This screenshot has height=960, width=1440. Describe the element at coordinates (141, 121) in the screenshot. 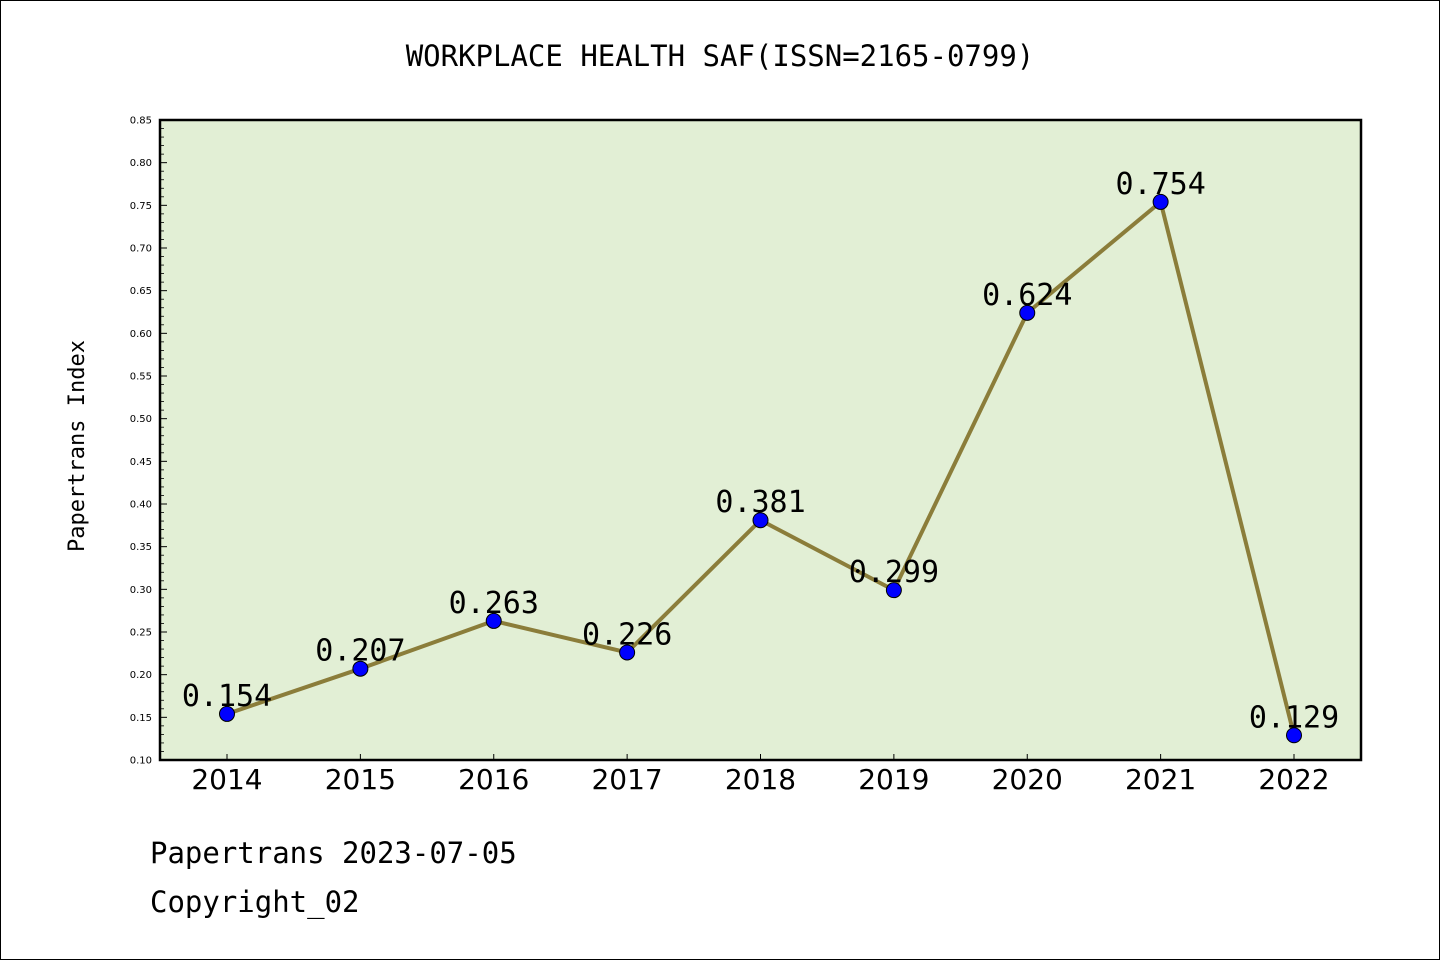

I see `y-tick-label: 0.85` at that location.